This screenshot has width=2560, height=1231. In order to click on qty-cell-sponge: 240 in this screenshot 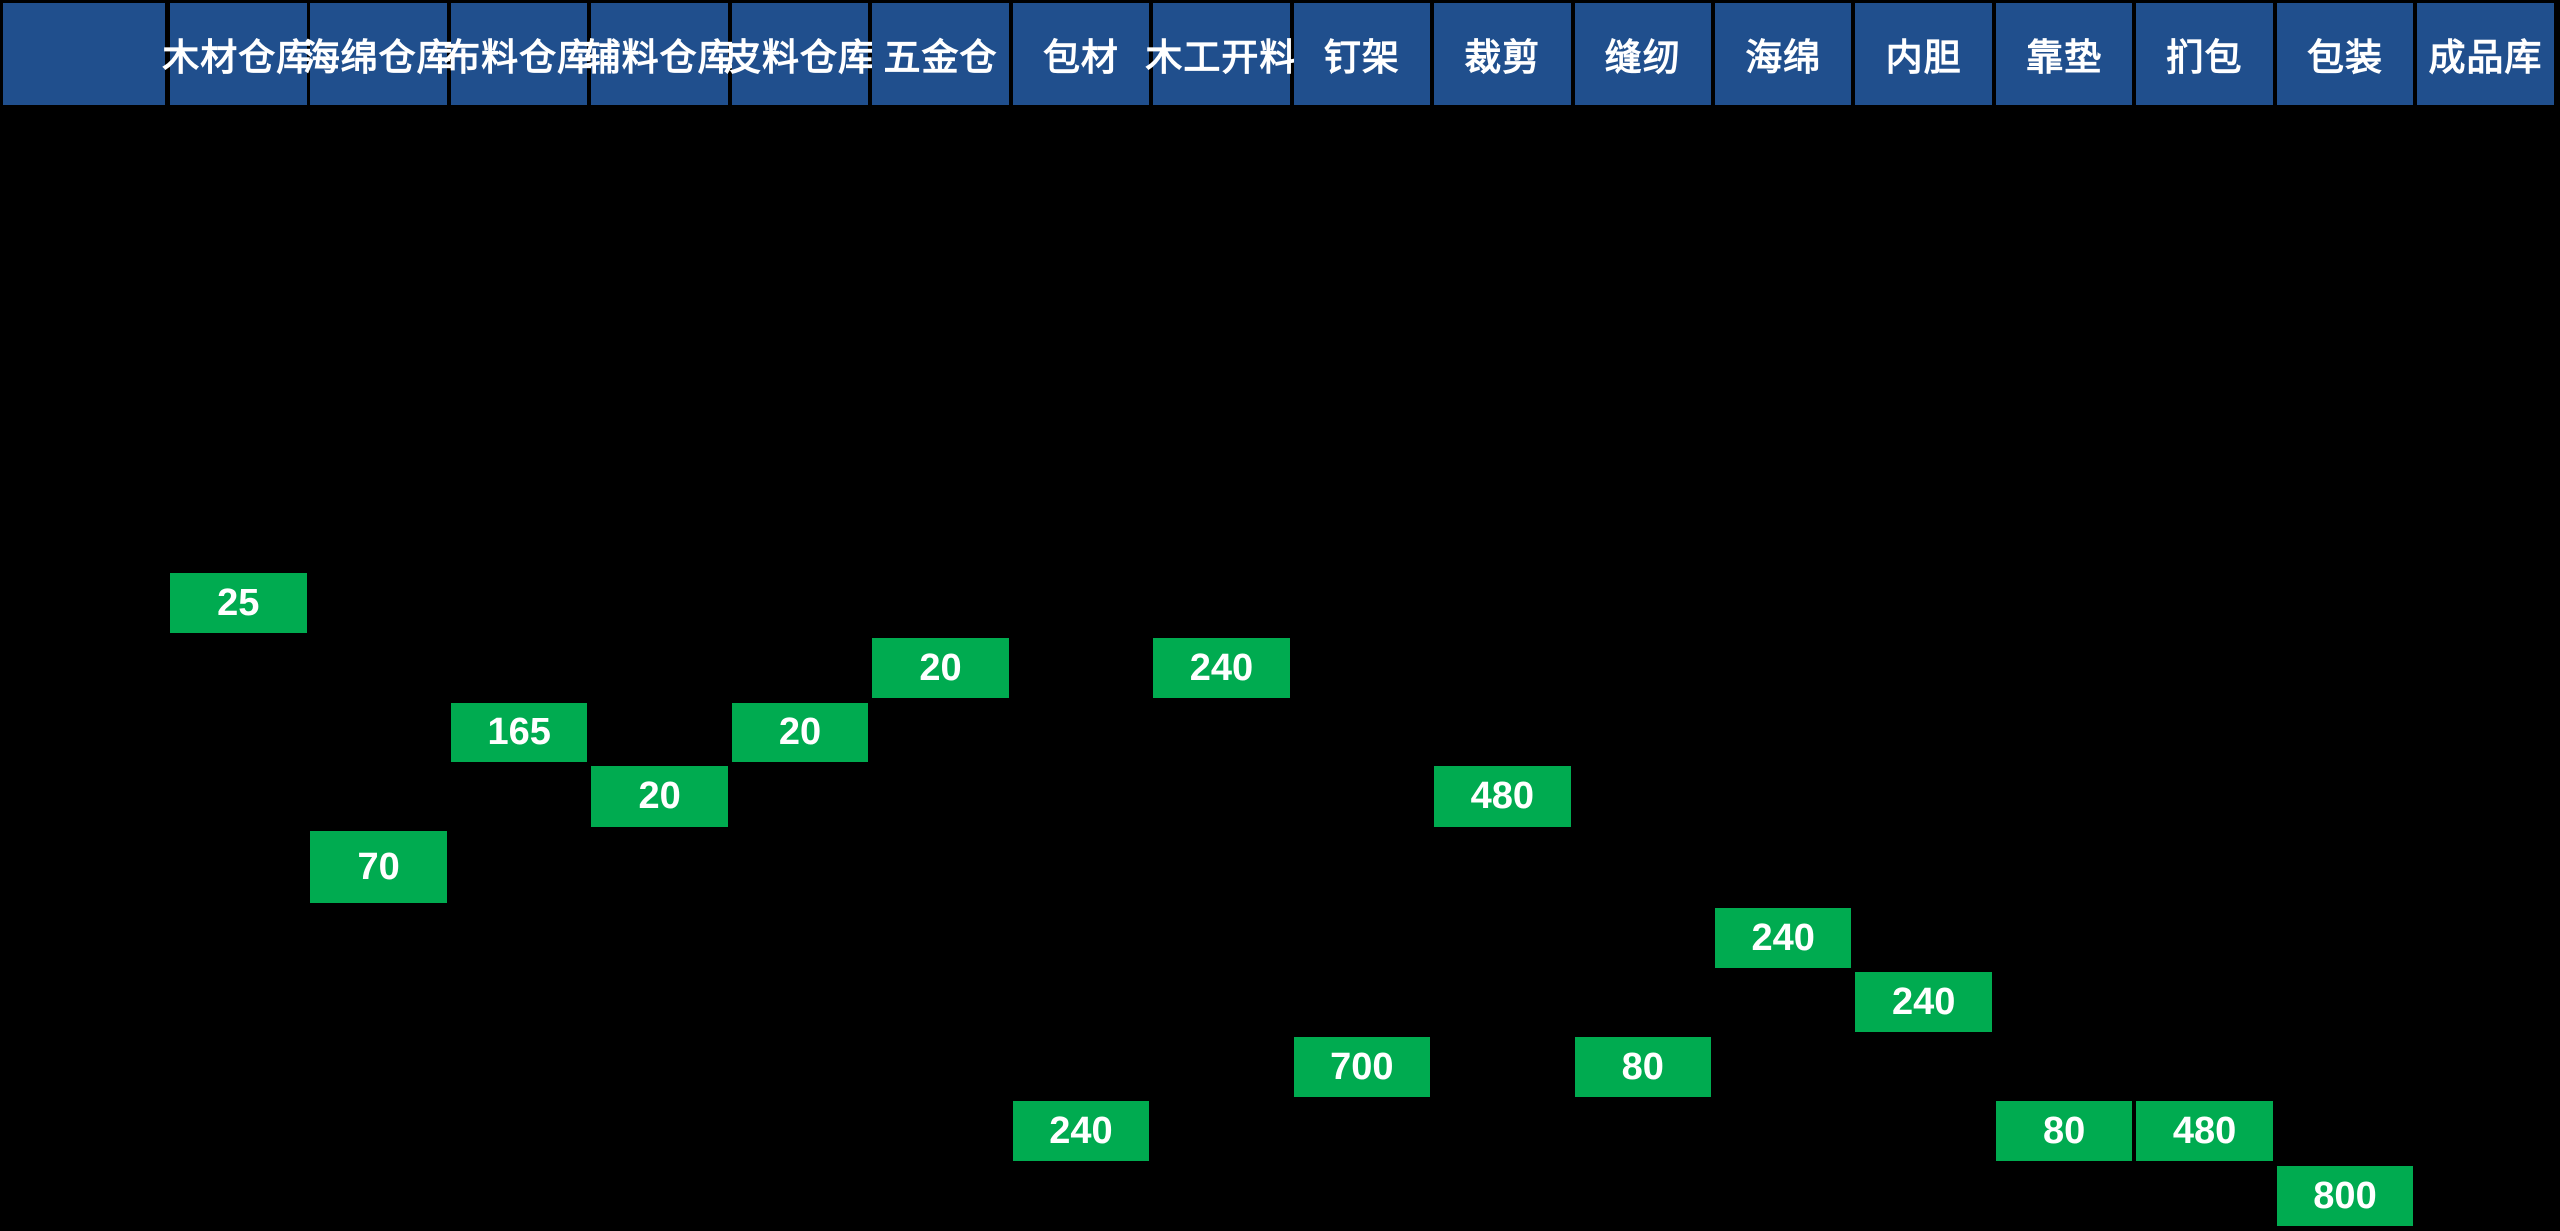, I will do `click(1783, 938)`.